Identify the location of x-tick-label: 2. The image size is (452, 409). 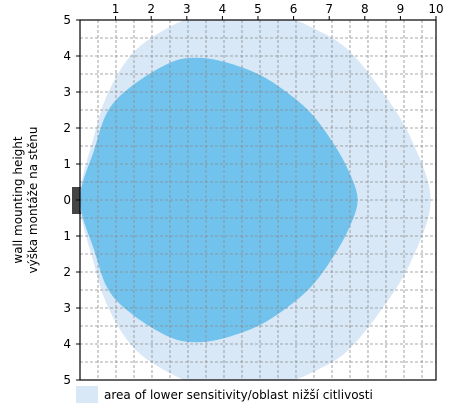
(151, 9).